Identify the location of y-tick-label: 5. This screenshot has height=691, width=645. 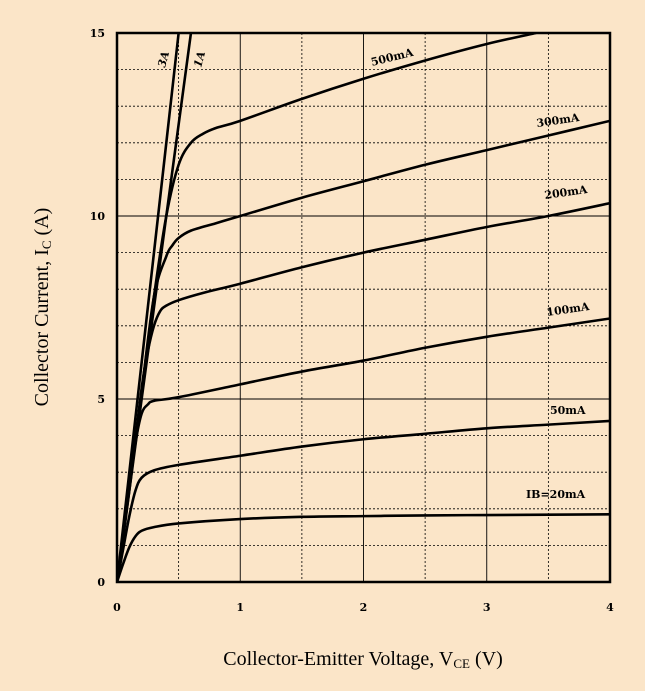
(101, 399).